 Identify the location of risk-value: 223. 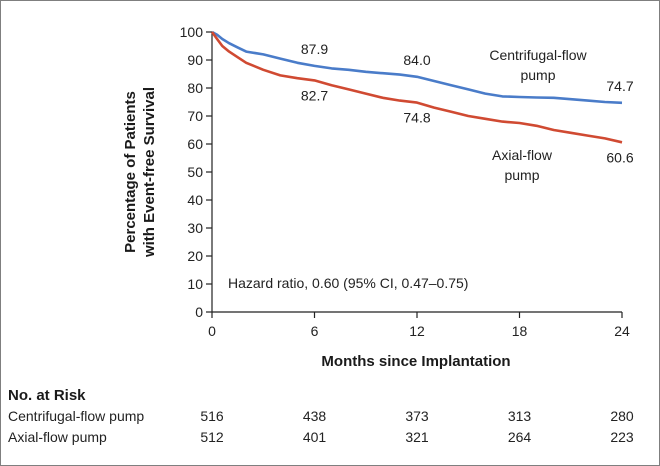
(622, 437).